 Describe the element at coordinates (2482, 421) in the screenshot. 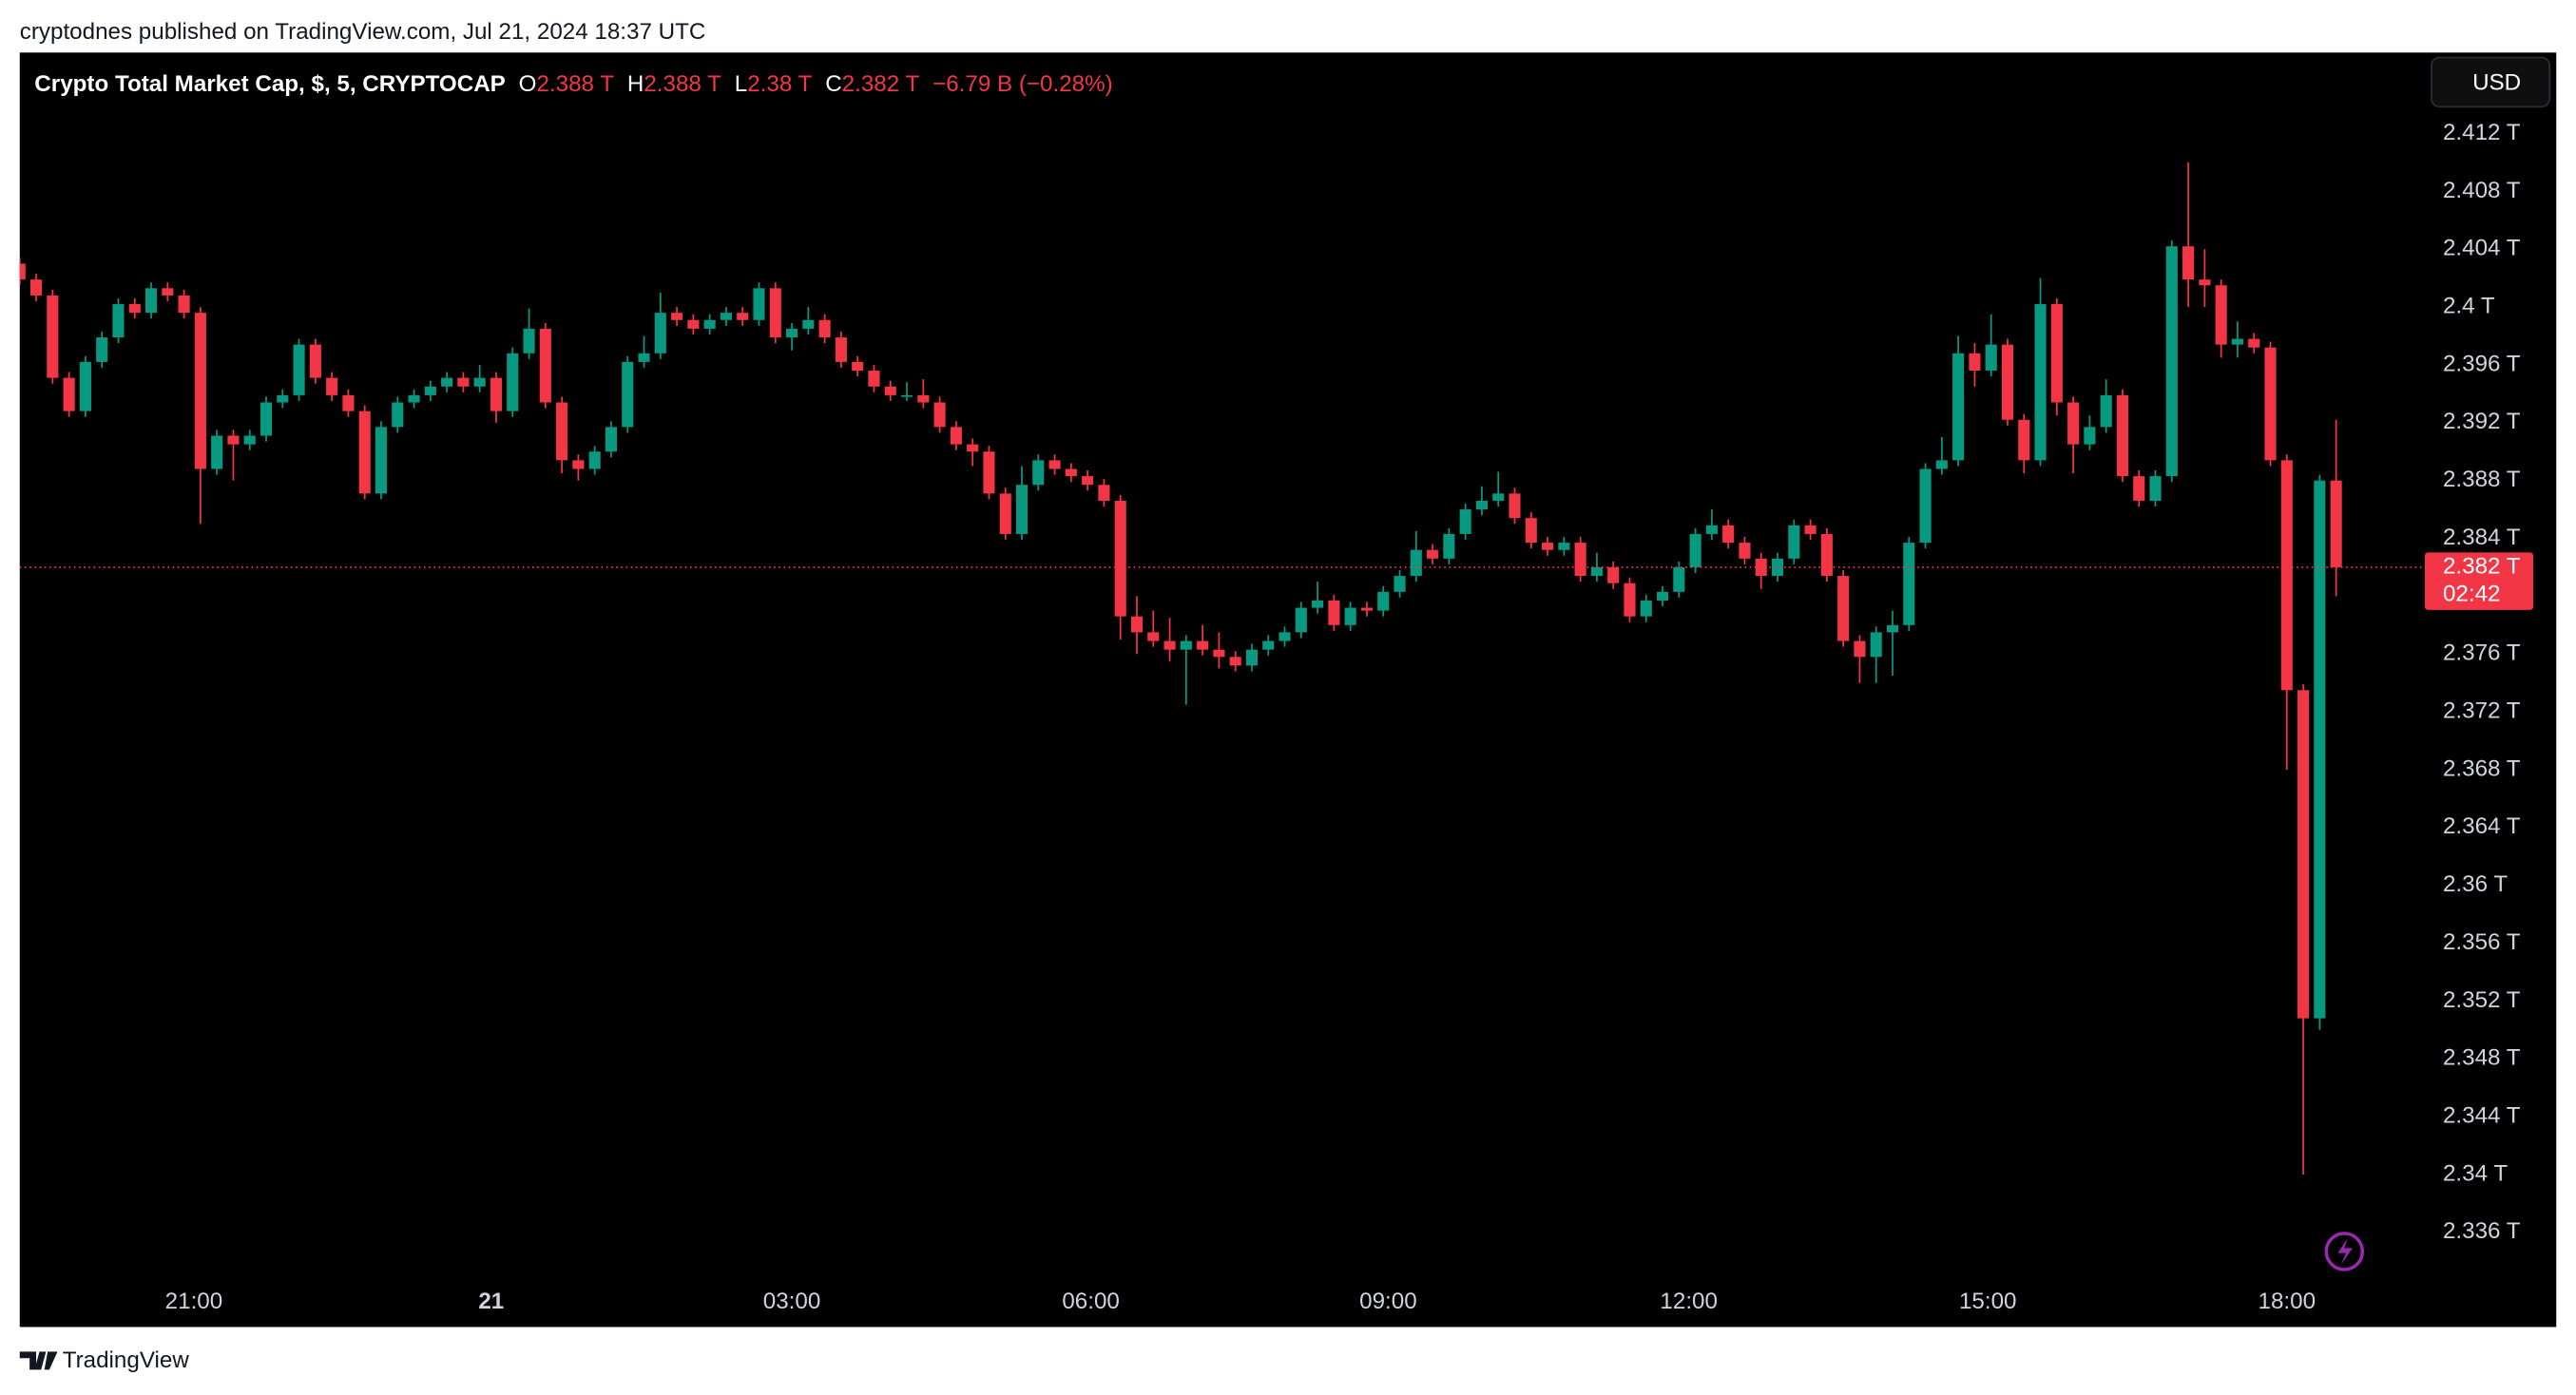

I see `y-tick-label: 2.392 T` at that location.